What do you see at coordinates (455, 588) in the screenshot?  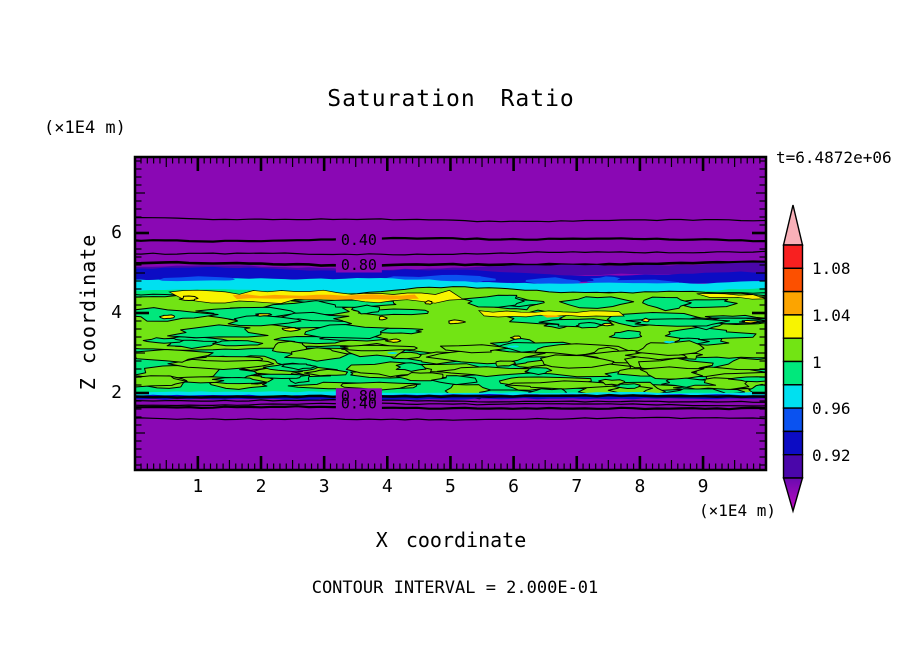 I see `contour-interval-note: CONTOUR INTERVAL = 2.000E-01` at bounding box center [455, 588].